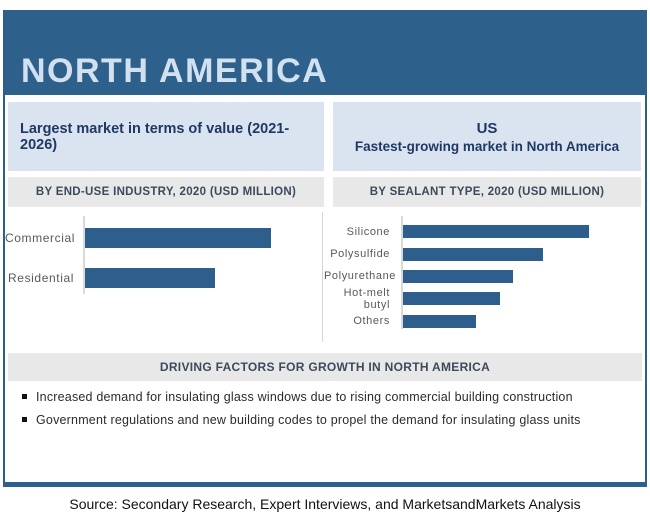  Describe the element at coordinates (487, 192) in the screenshot. I see `section-title-sealant-type: BY SEALANT TYPE, 2020 (USD MILLION)` at that location.